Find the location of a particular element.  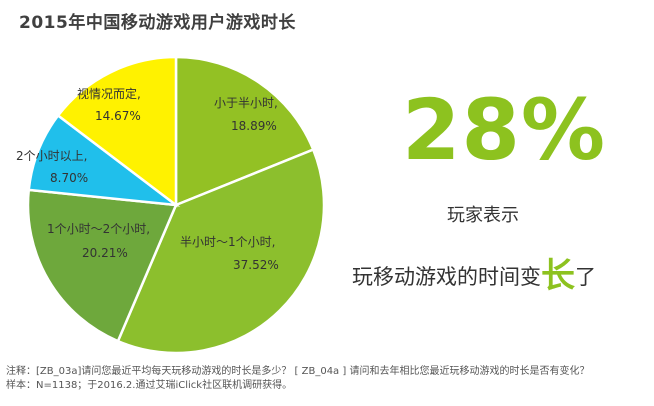

footnote-sample: 样本：N=1138；于2016.2.通过艾瑞iClick社区联机调研获得。 is located at coordinates (149, 385).